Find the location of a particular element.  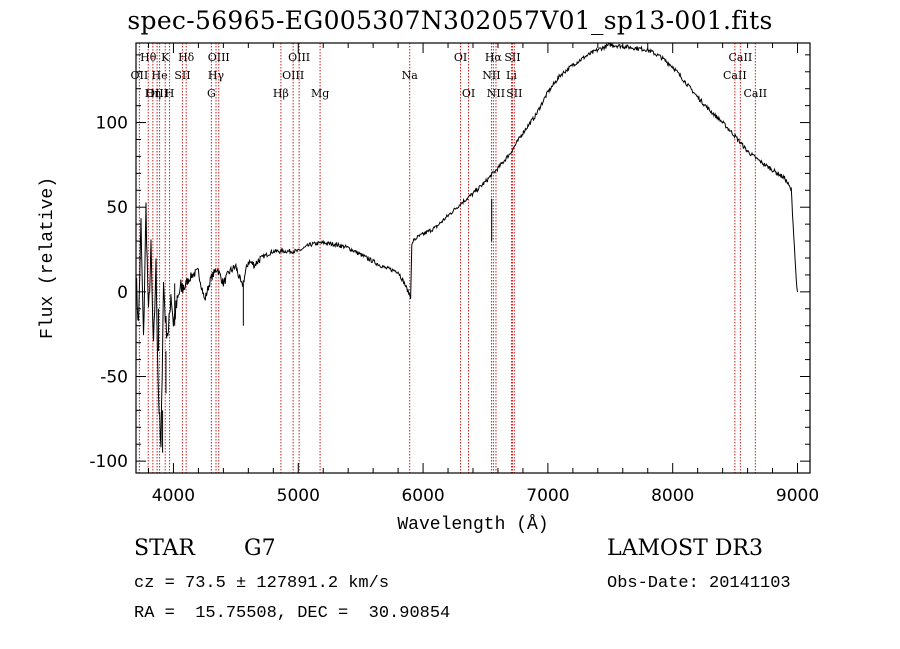

line-label-17: OI is located at coordinates (460, 57).